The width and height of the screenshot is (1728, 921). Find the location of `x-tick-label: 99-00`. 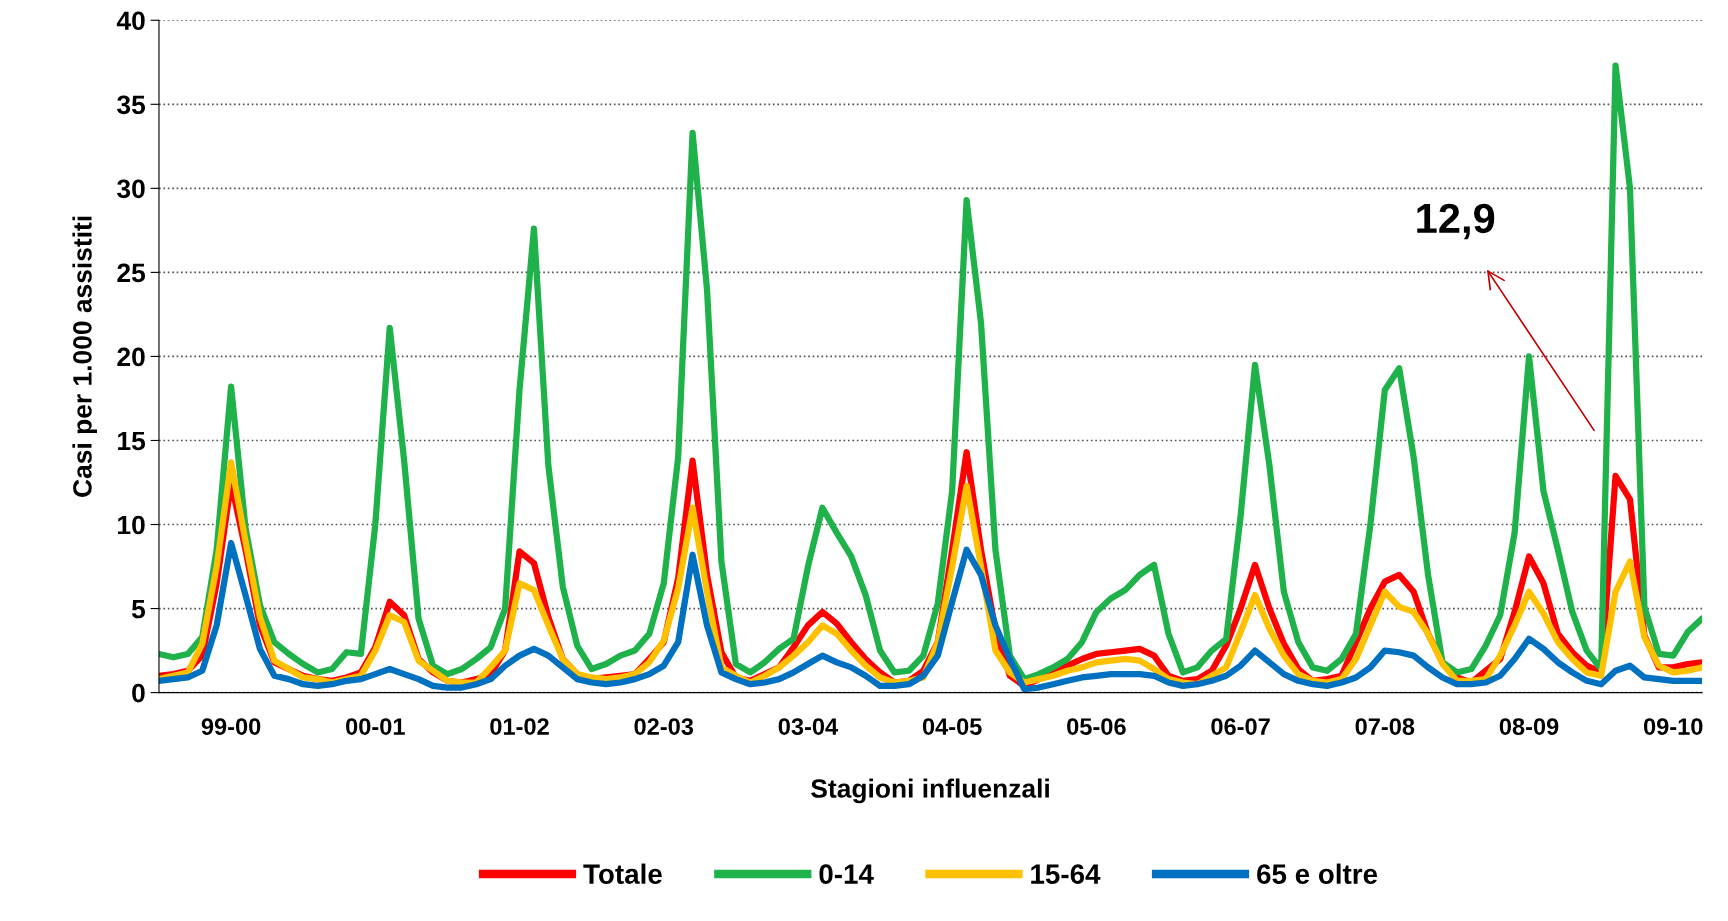

x-tick-label: 99-00 is located at coordinates (231, 726).